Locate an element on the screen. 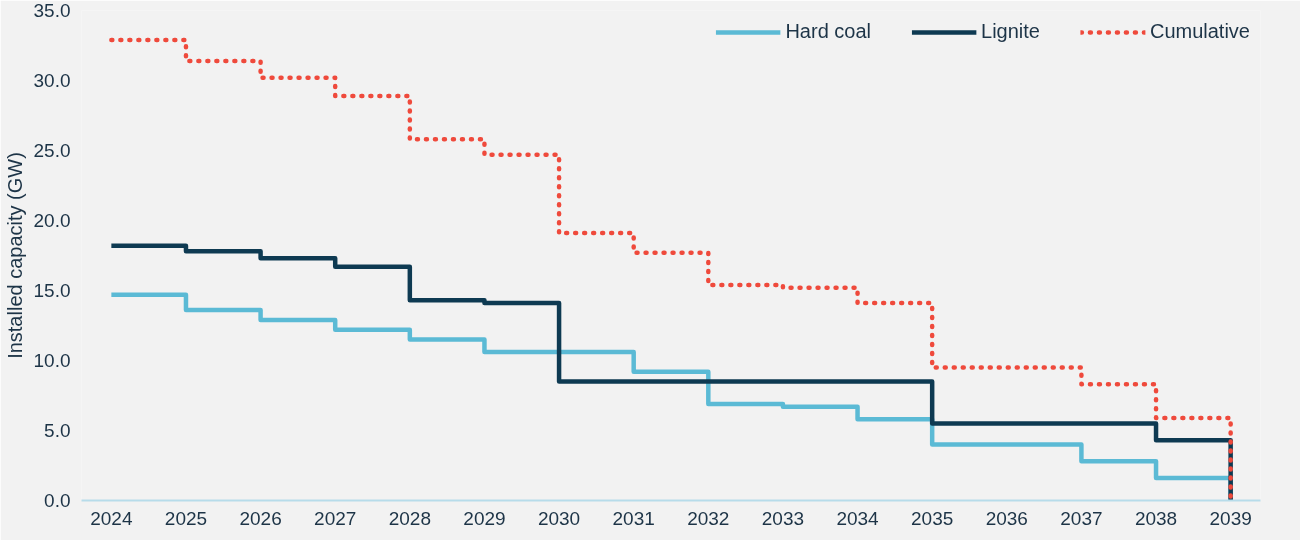 The image size is (1309, 543). x-tick-label: 2034 is located at coordinates (858, 518).